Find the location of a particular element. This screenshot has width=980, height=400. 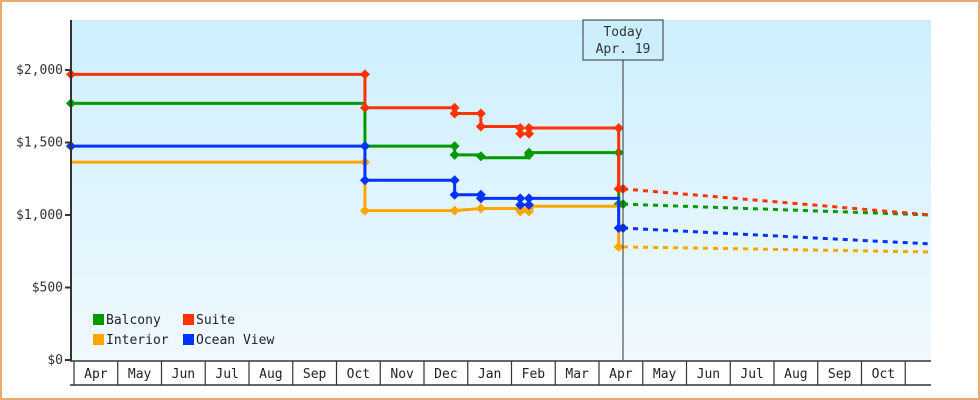

month-label: Dec is located at coordinates (445, 374).